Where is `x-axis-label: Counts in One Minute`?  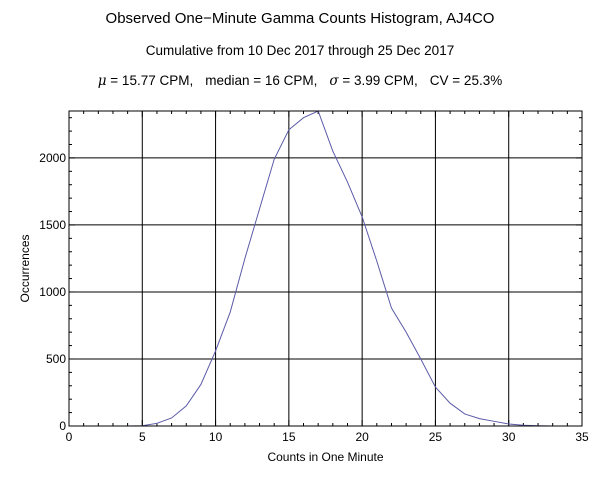
x-axis-label: Counts in One Minute is located at coordinates (325, 457).